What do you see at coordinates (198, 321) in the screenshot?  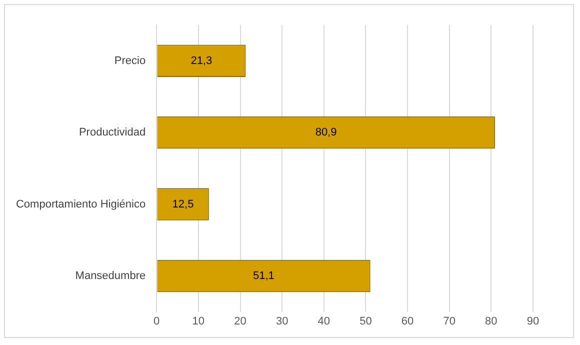 I see `x-tick-label: 10` at bounding box center [198, 321].